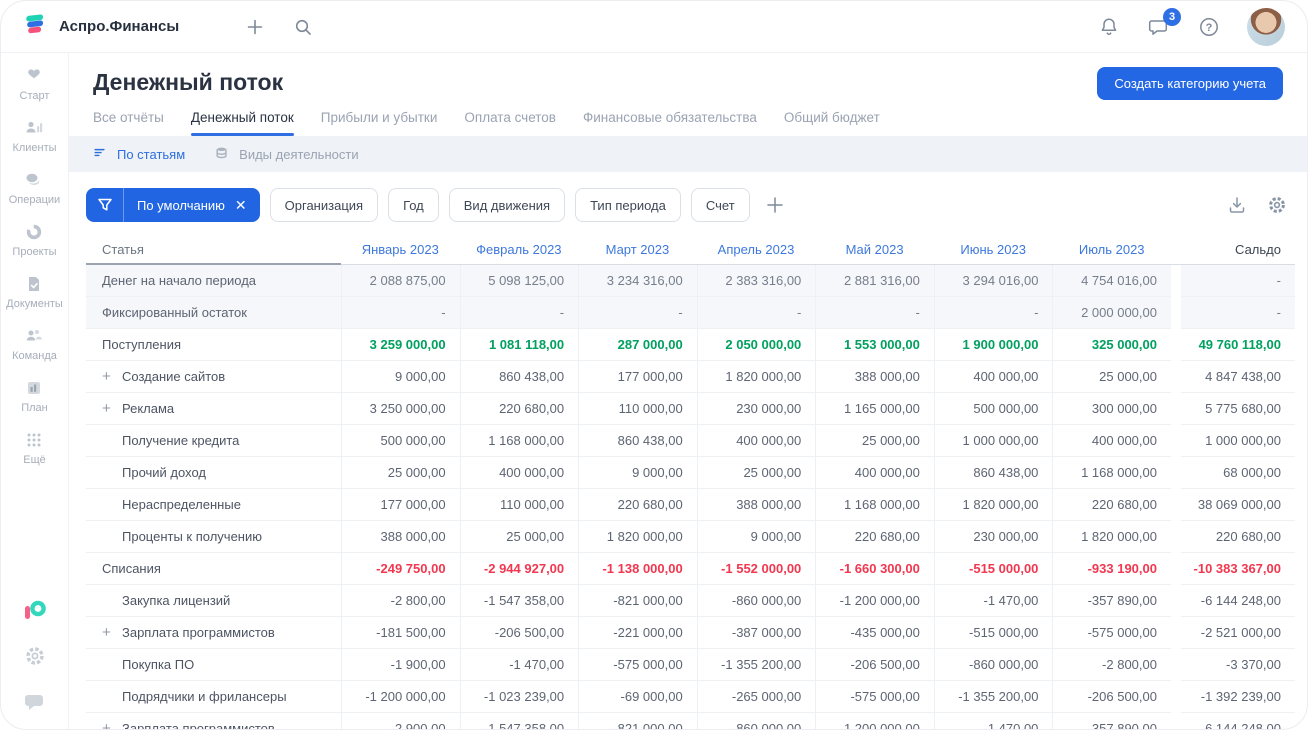 This screenshot has width=1308, height=730. Describe the element at coordinates (628, 205) in the screenshot. I see `filter-chip-4: Тип периода` at that location.